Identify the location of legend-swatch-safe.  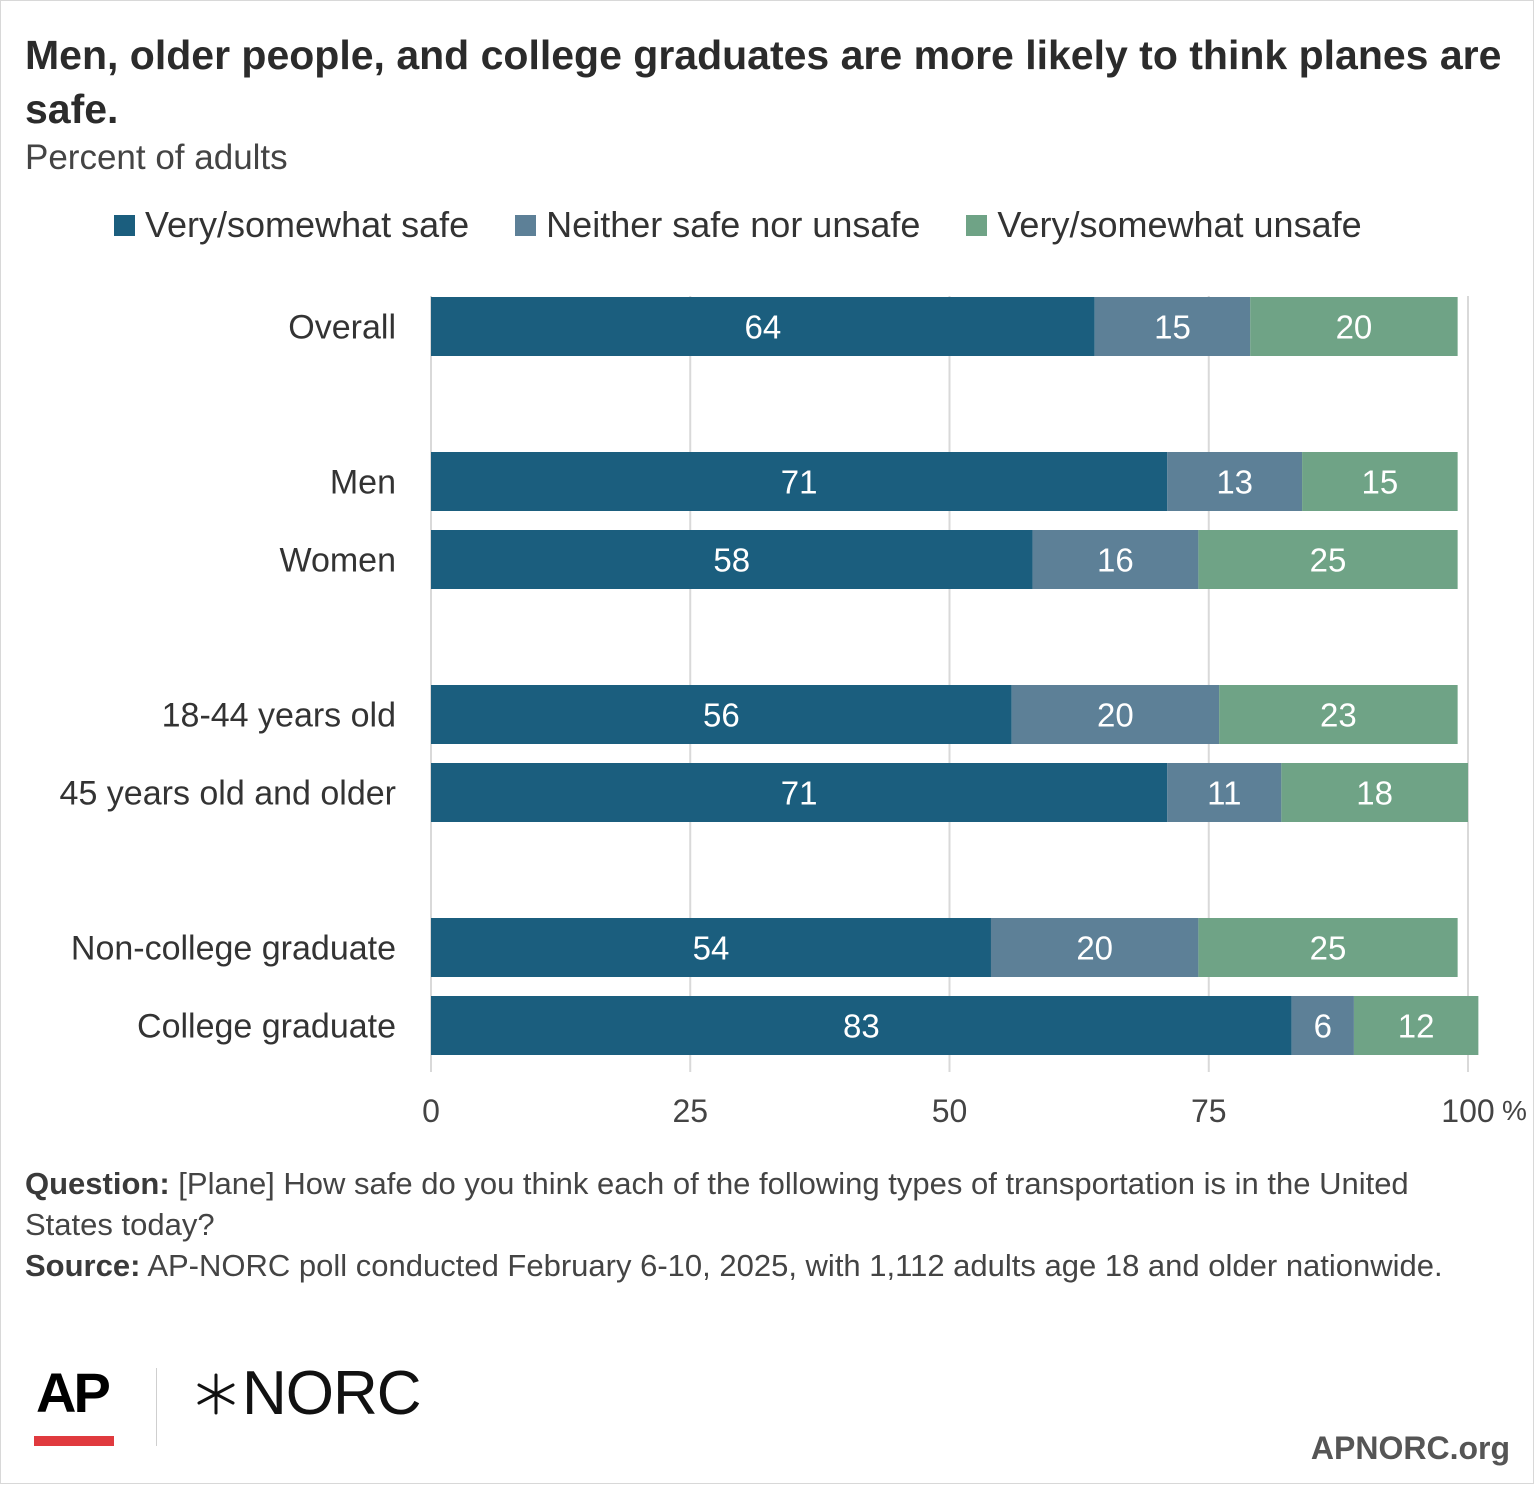
(124, 225).